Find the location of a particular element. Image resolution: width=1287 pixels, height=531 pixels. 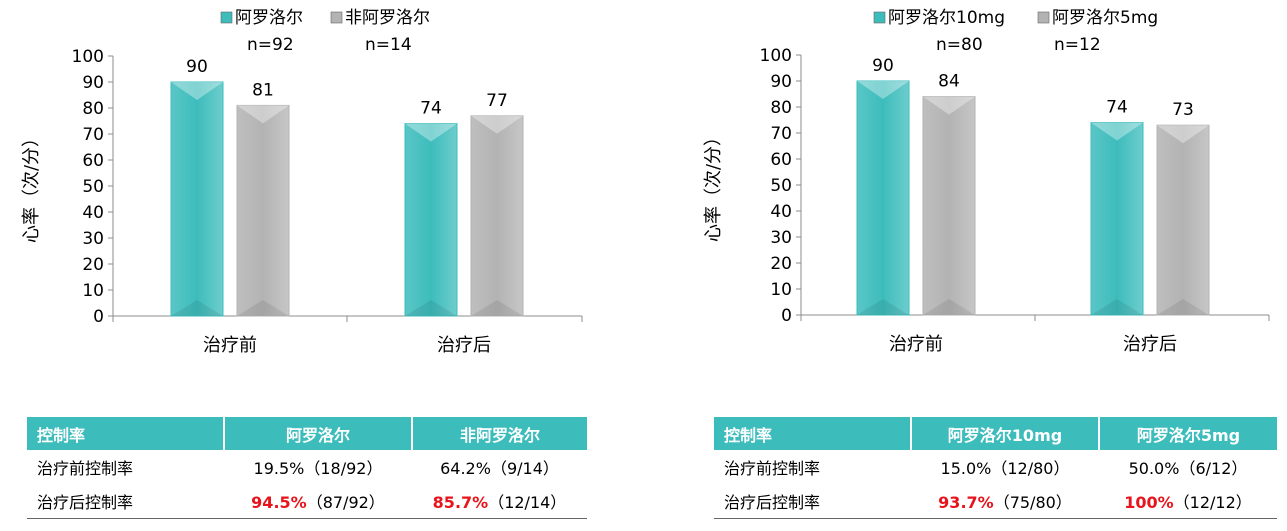

table-row: 治疗后控制率 93.7%（75/80） 100%（12/12） is located at coordinates (995, 501).